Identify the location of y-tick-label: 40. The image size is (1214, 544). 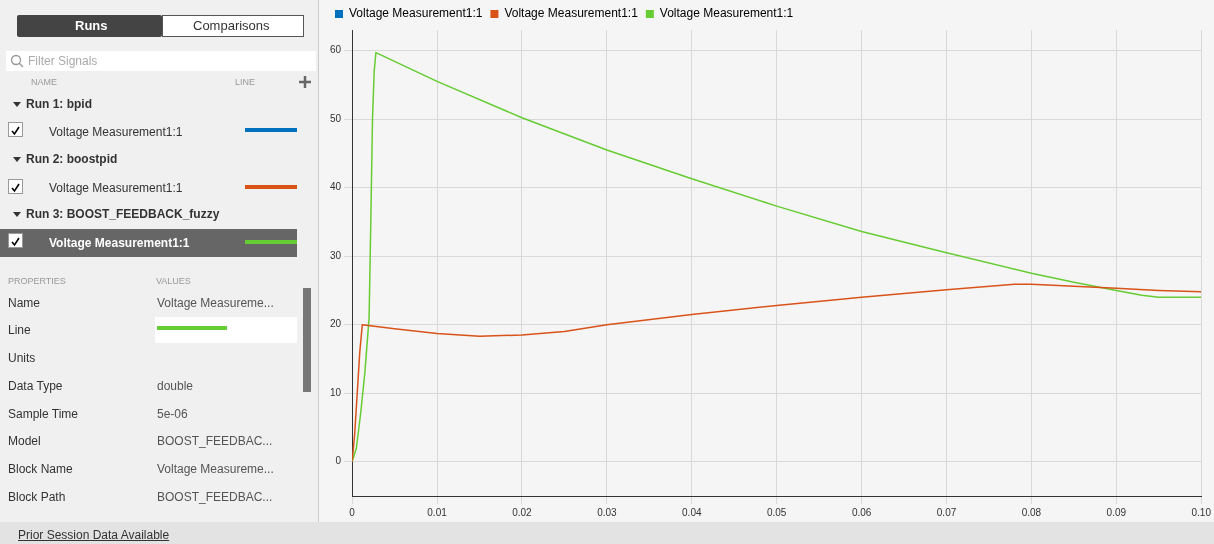
(336, 187).